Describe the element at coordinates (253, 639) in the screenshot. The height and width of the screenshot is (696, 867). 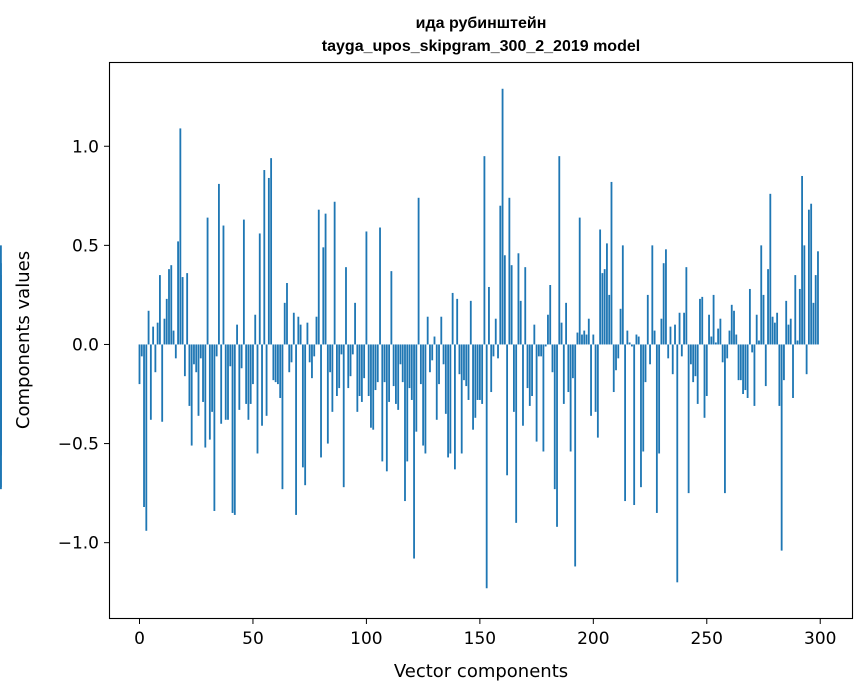
I see `x-tick-label: 50` at that location.